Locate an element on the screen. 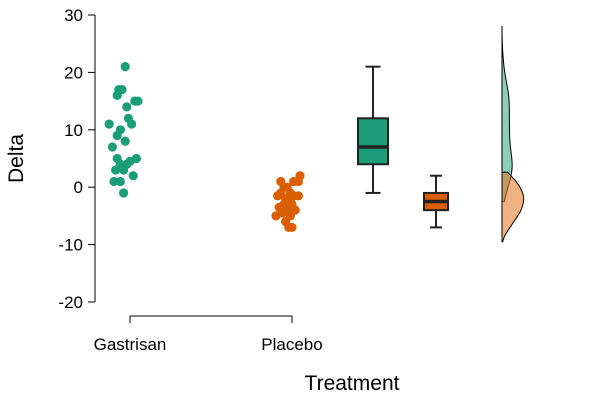  boxplots-layer is located at coordinates (403, 147).